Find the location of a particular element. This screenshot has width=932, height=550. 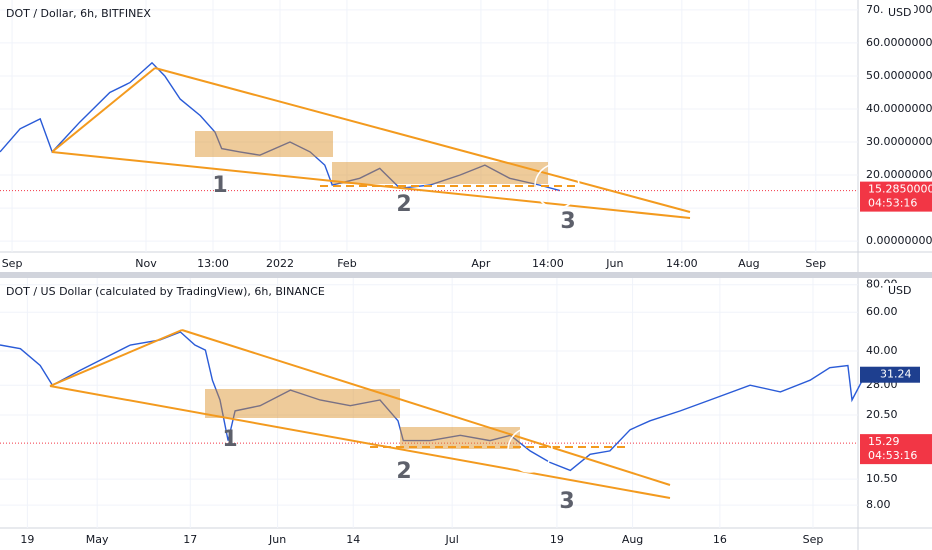

pane-separator is located at coordinates (466, 275).